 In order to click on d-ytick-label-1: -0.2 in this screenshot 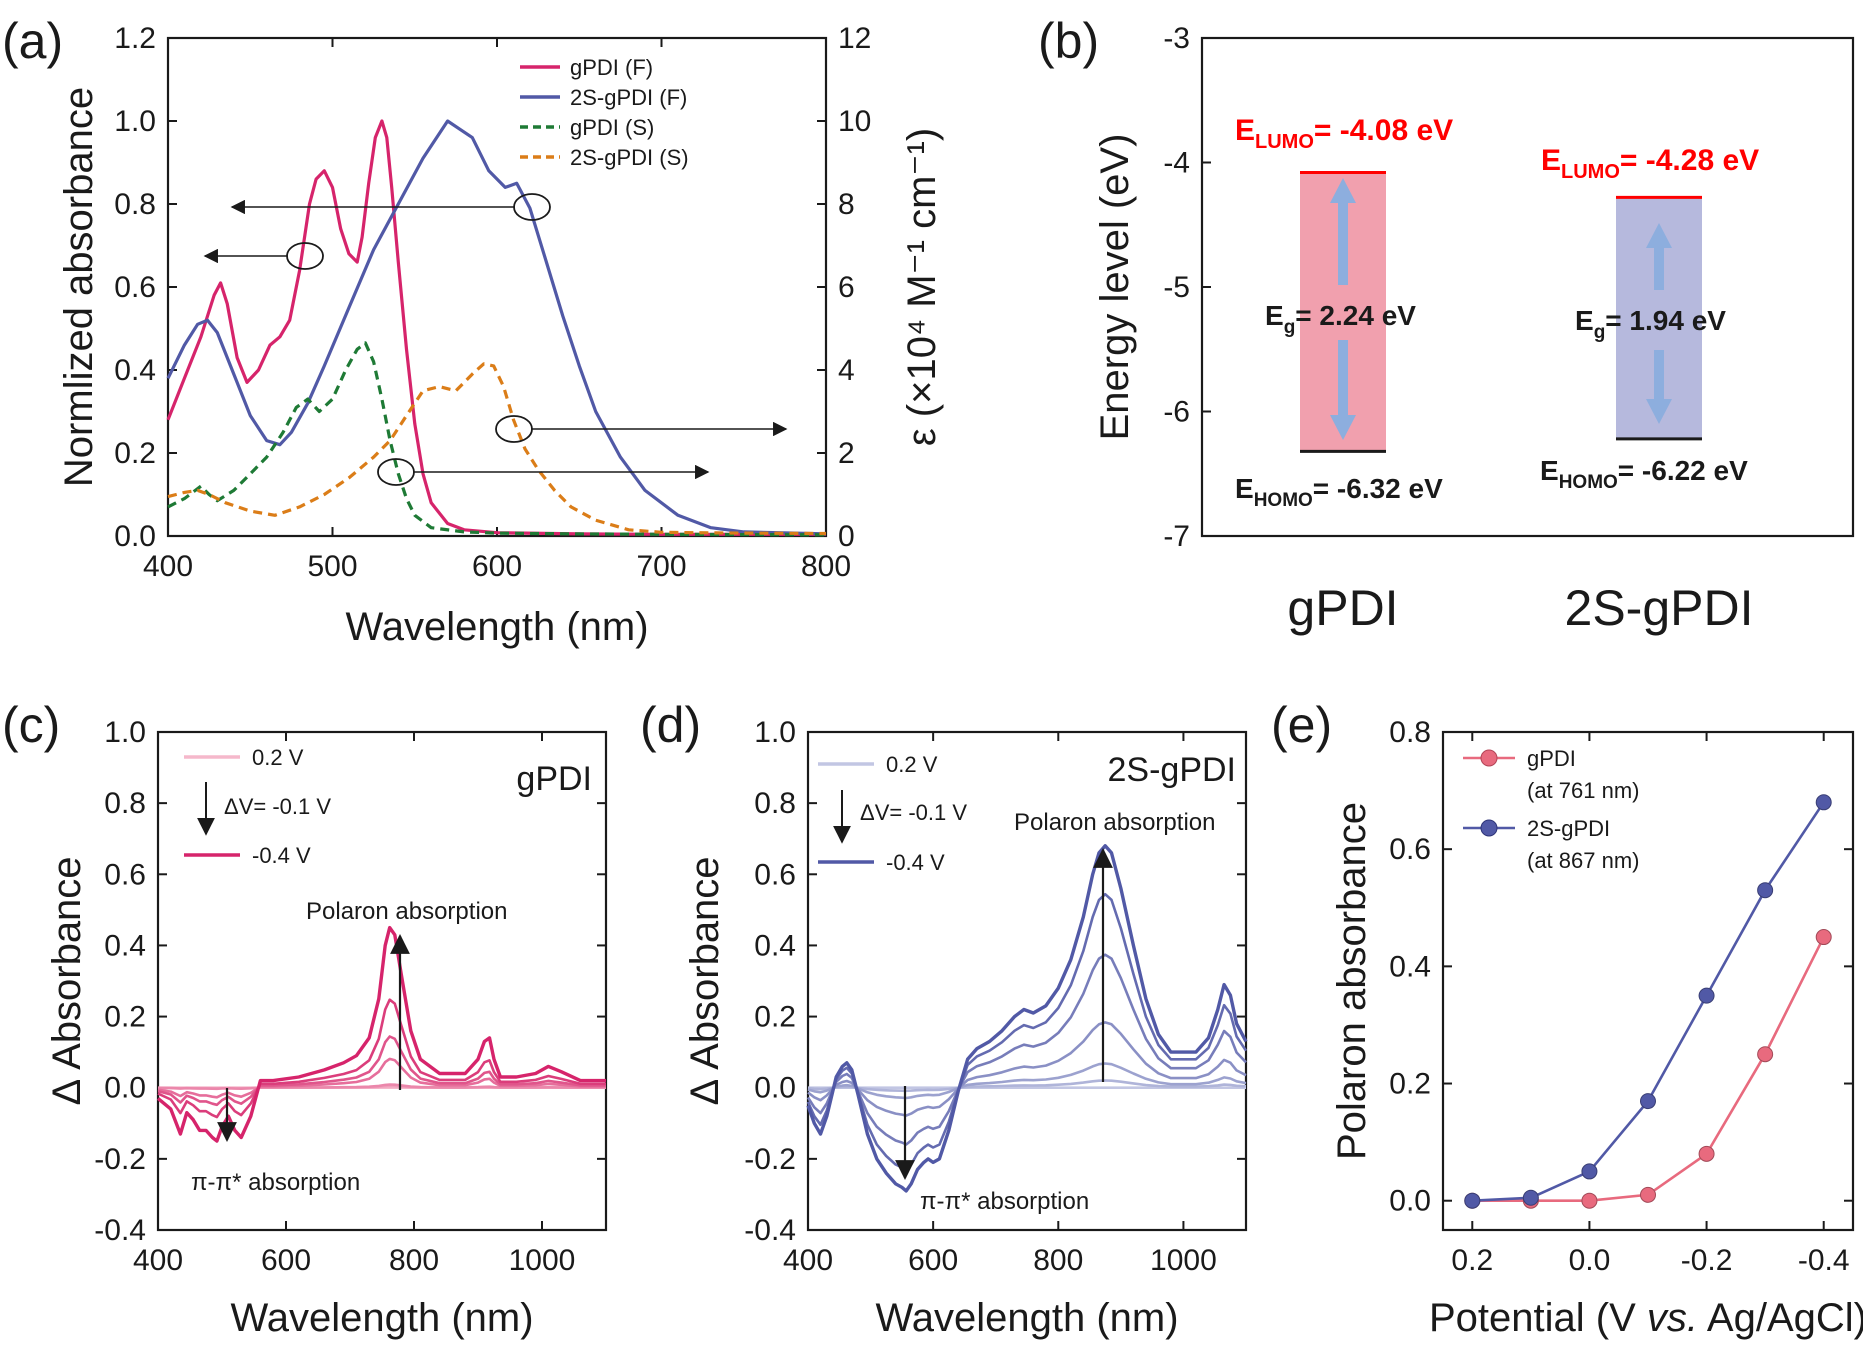, I will do `click(770, 1159)`.